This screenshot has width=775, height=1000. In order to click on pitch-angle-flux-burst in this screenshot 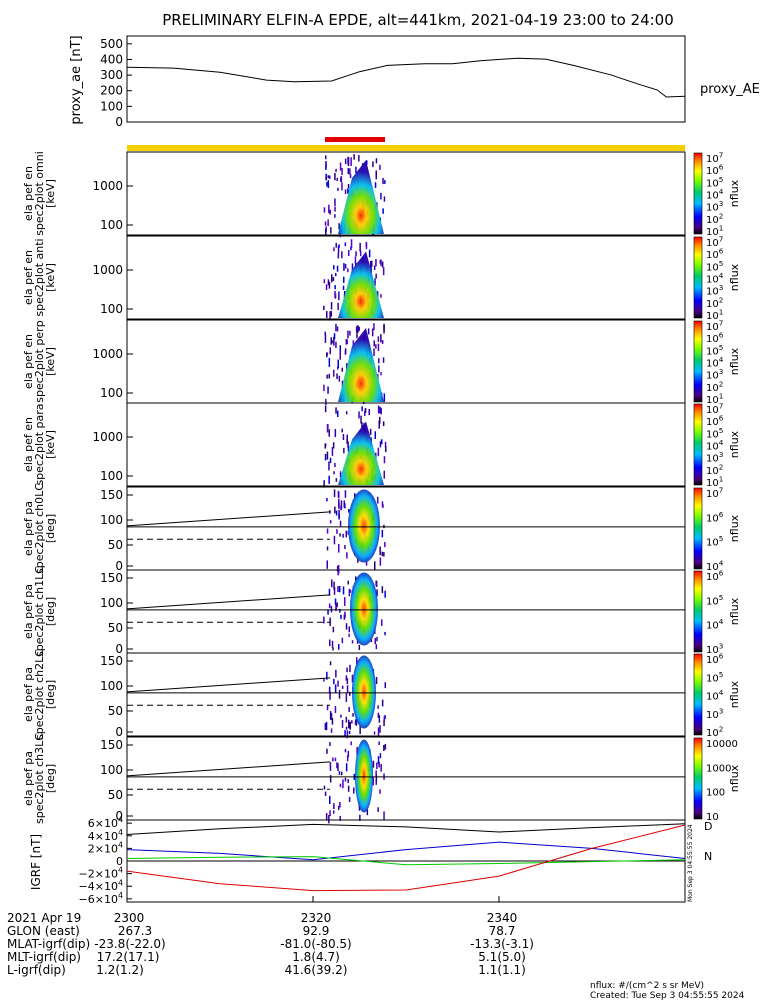, I will do `click(364, 692)`.